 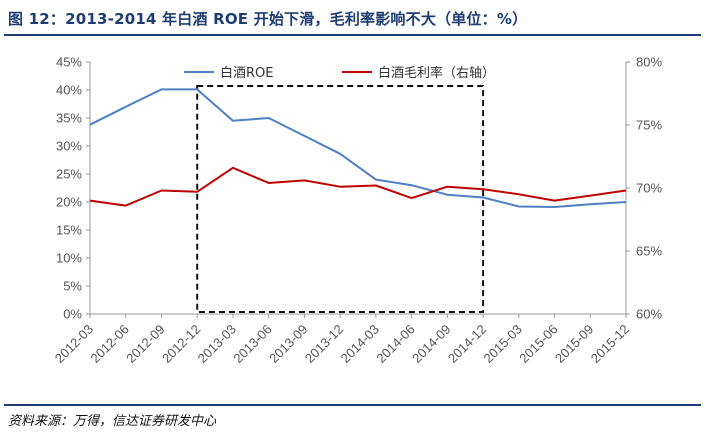 I want to click on x-axis-tick-label: 2015-12, so click(x=610, y=344).